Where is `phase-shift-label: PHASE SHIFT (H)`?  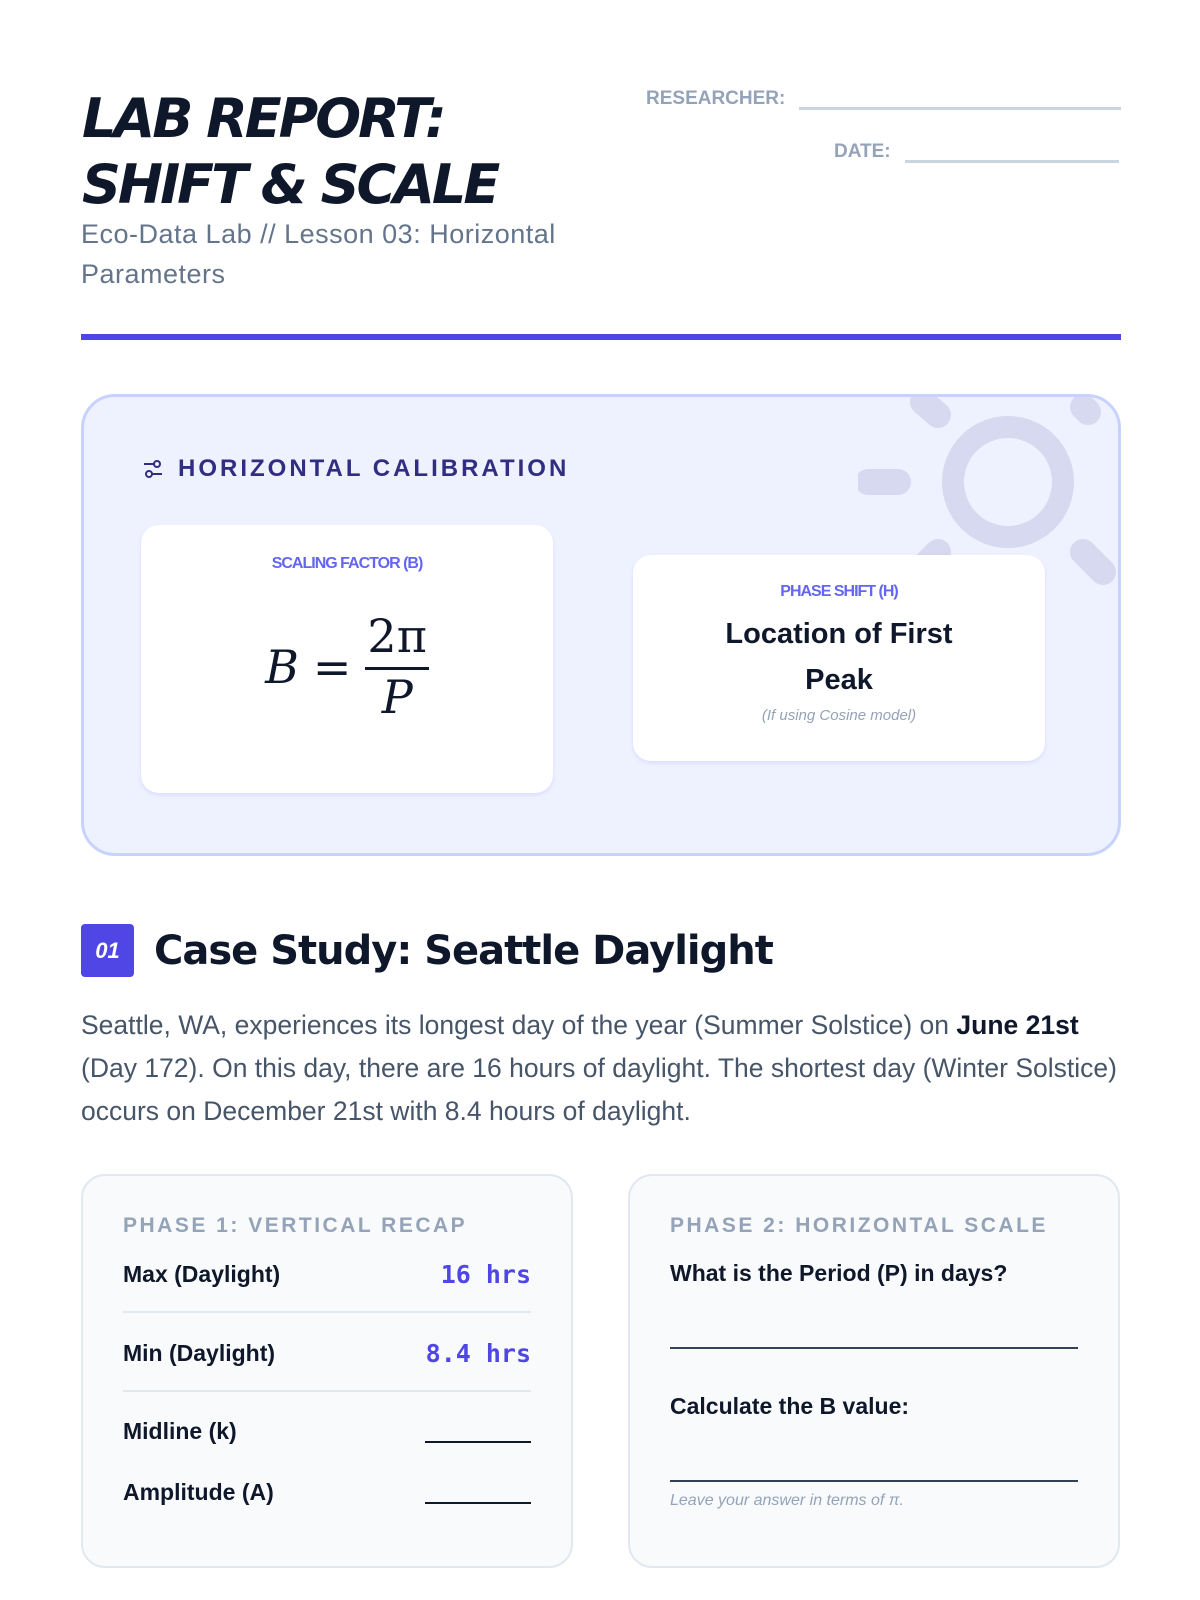
phase-shift-label: PHASE SHIFT (H) is located at coordinates (839, 591).